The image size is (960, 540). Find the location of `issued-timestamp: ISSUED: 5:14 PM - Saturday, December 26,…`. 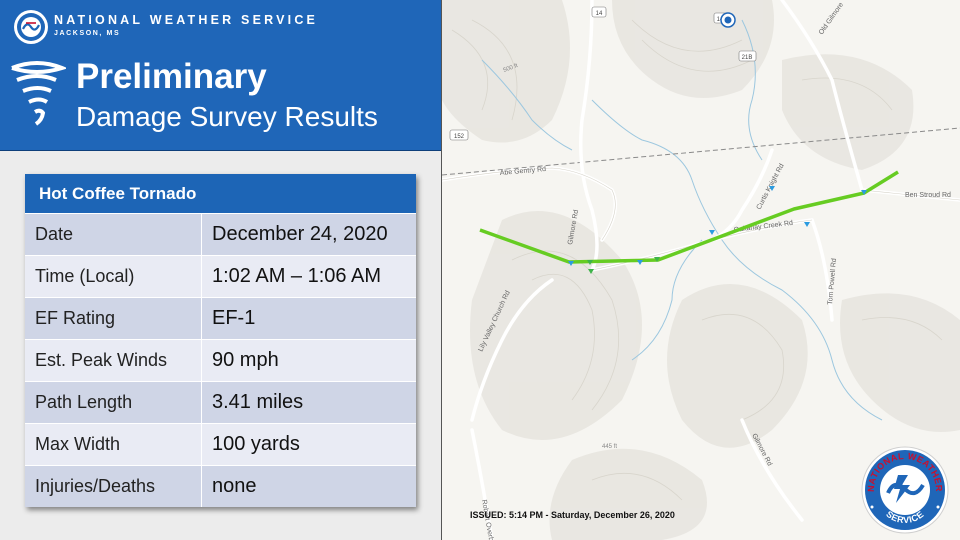

issued-timestamp: ISSUED: 5:14 PM - Saturday, December 26,… is located at coordinates (572, 515).